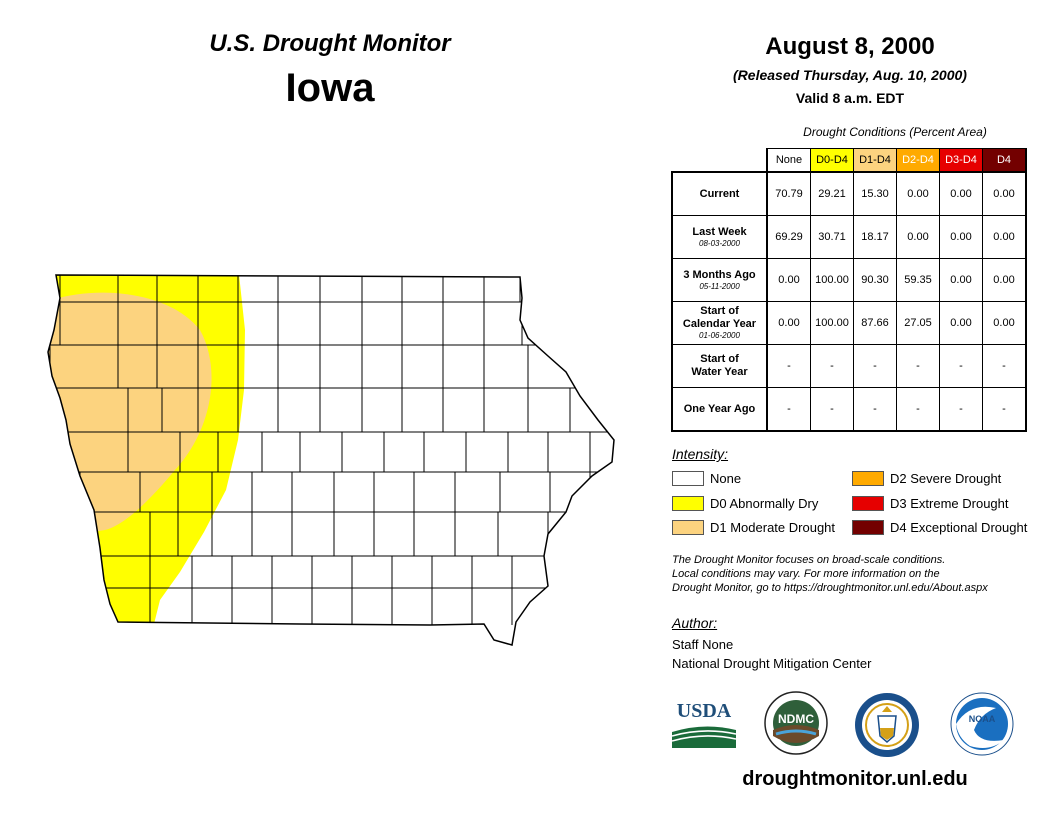 The image size is (1056, 816). I want to click on row-label: 3 Months Ago 05-11-2000, so click(719, 280).